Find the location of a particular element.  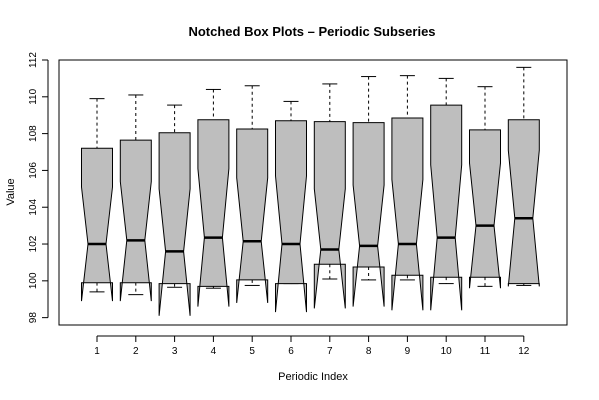

y-tick-label: 104 is located at coordinates (33, 206).